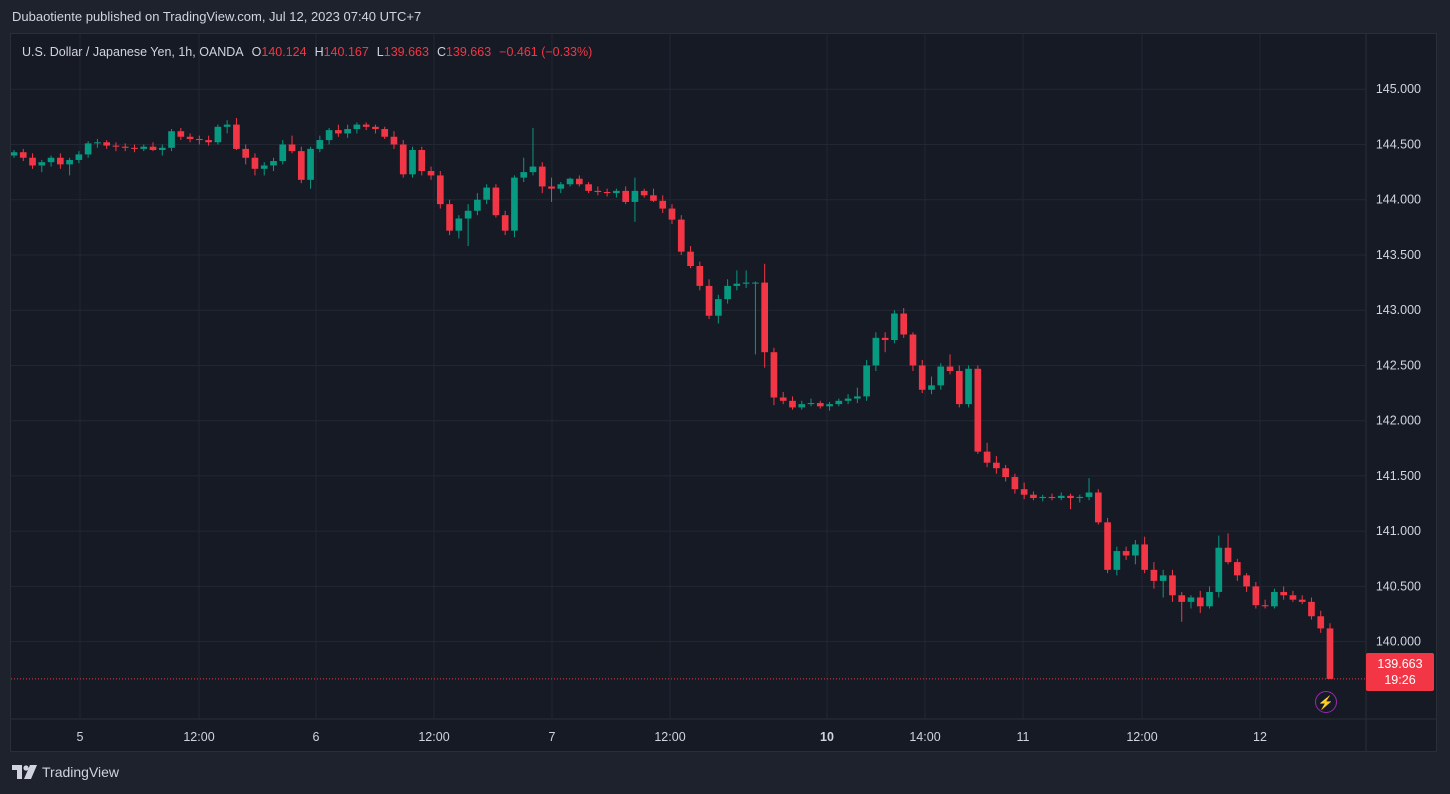  What do you see at coordinates (1400, 680) in the screenshot?
I see `bar-countdown: 19:26` at bounding box center [1400, 680].